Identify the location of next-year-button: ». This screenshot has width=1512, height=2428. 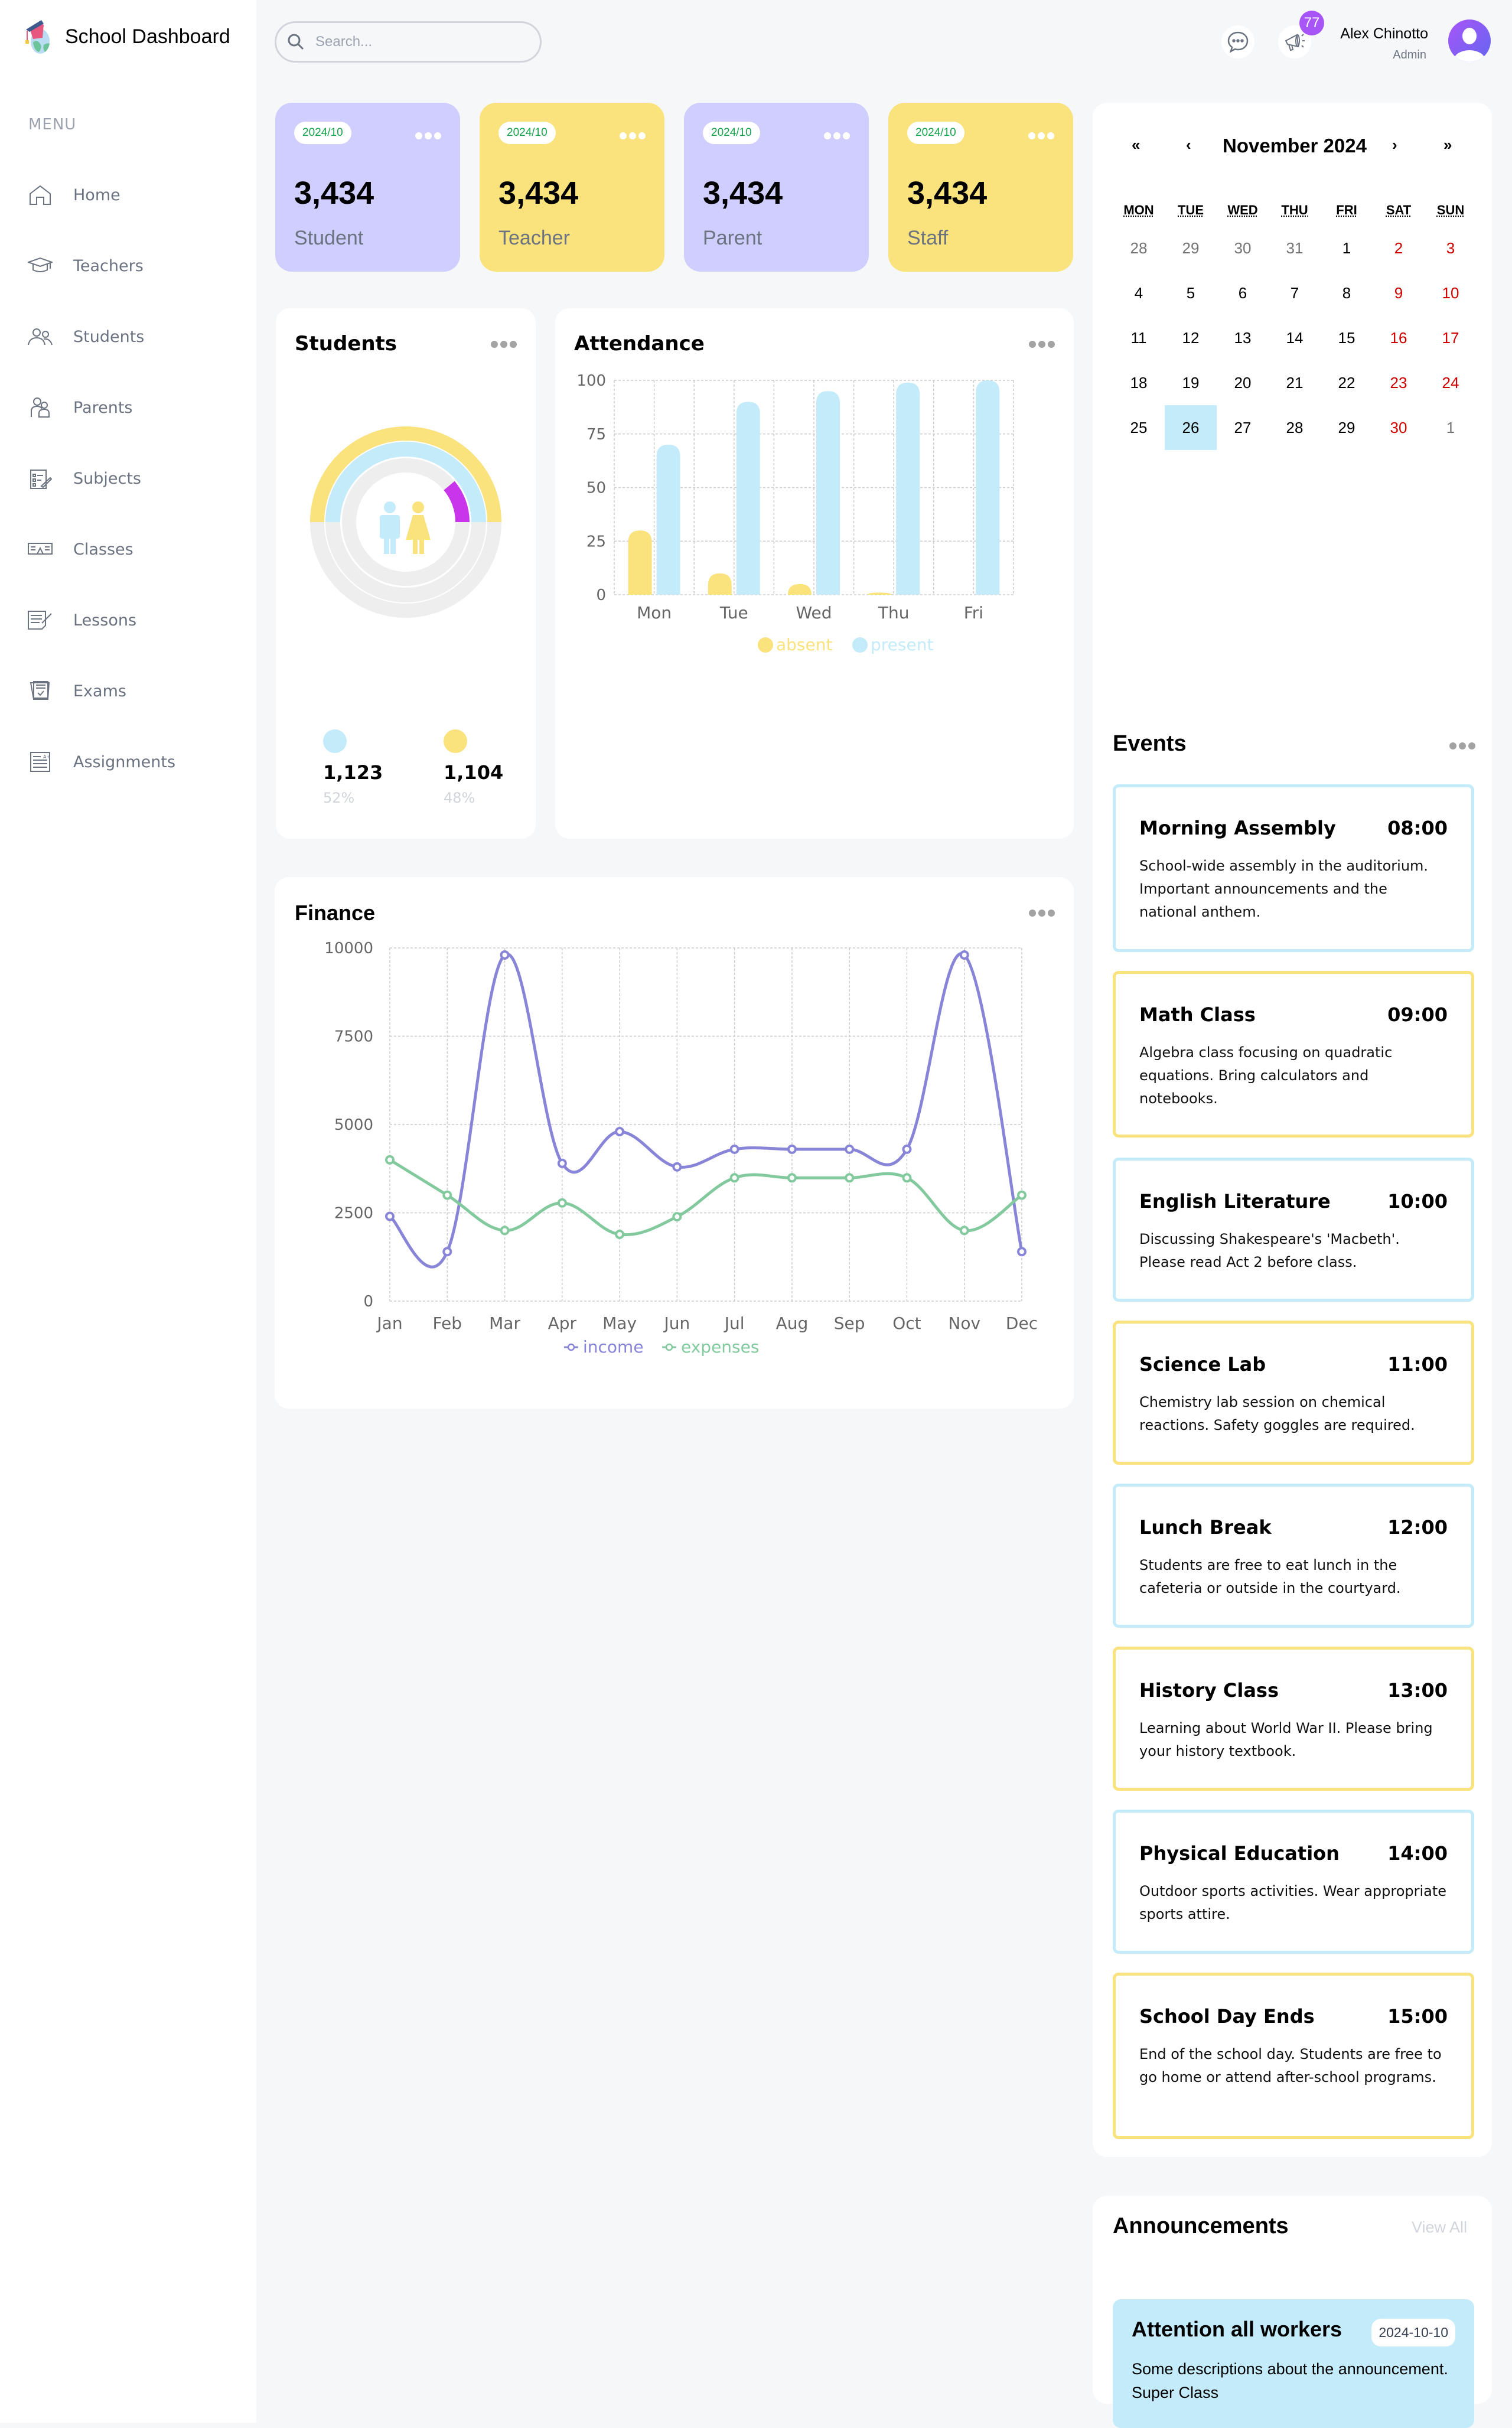
(1447, 145).